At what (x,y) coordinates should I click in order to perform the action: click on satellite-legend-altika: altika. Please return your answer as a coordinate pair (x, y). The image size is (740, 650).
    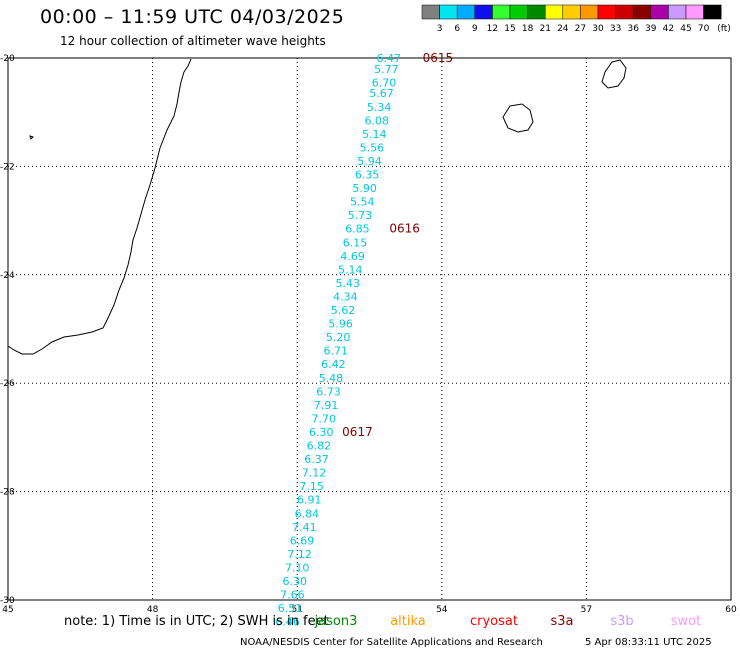
    Looking at the image, I should click on (408, 621).